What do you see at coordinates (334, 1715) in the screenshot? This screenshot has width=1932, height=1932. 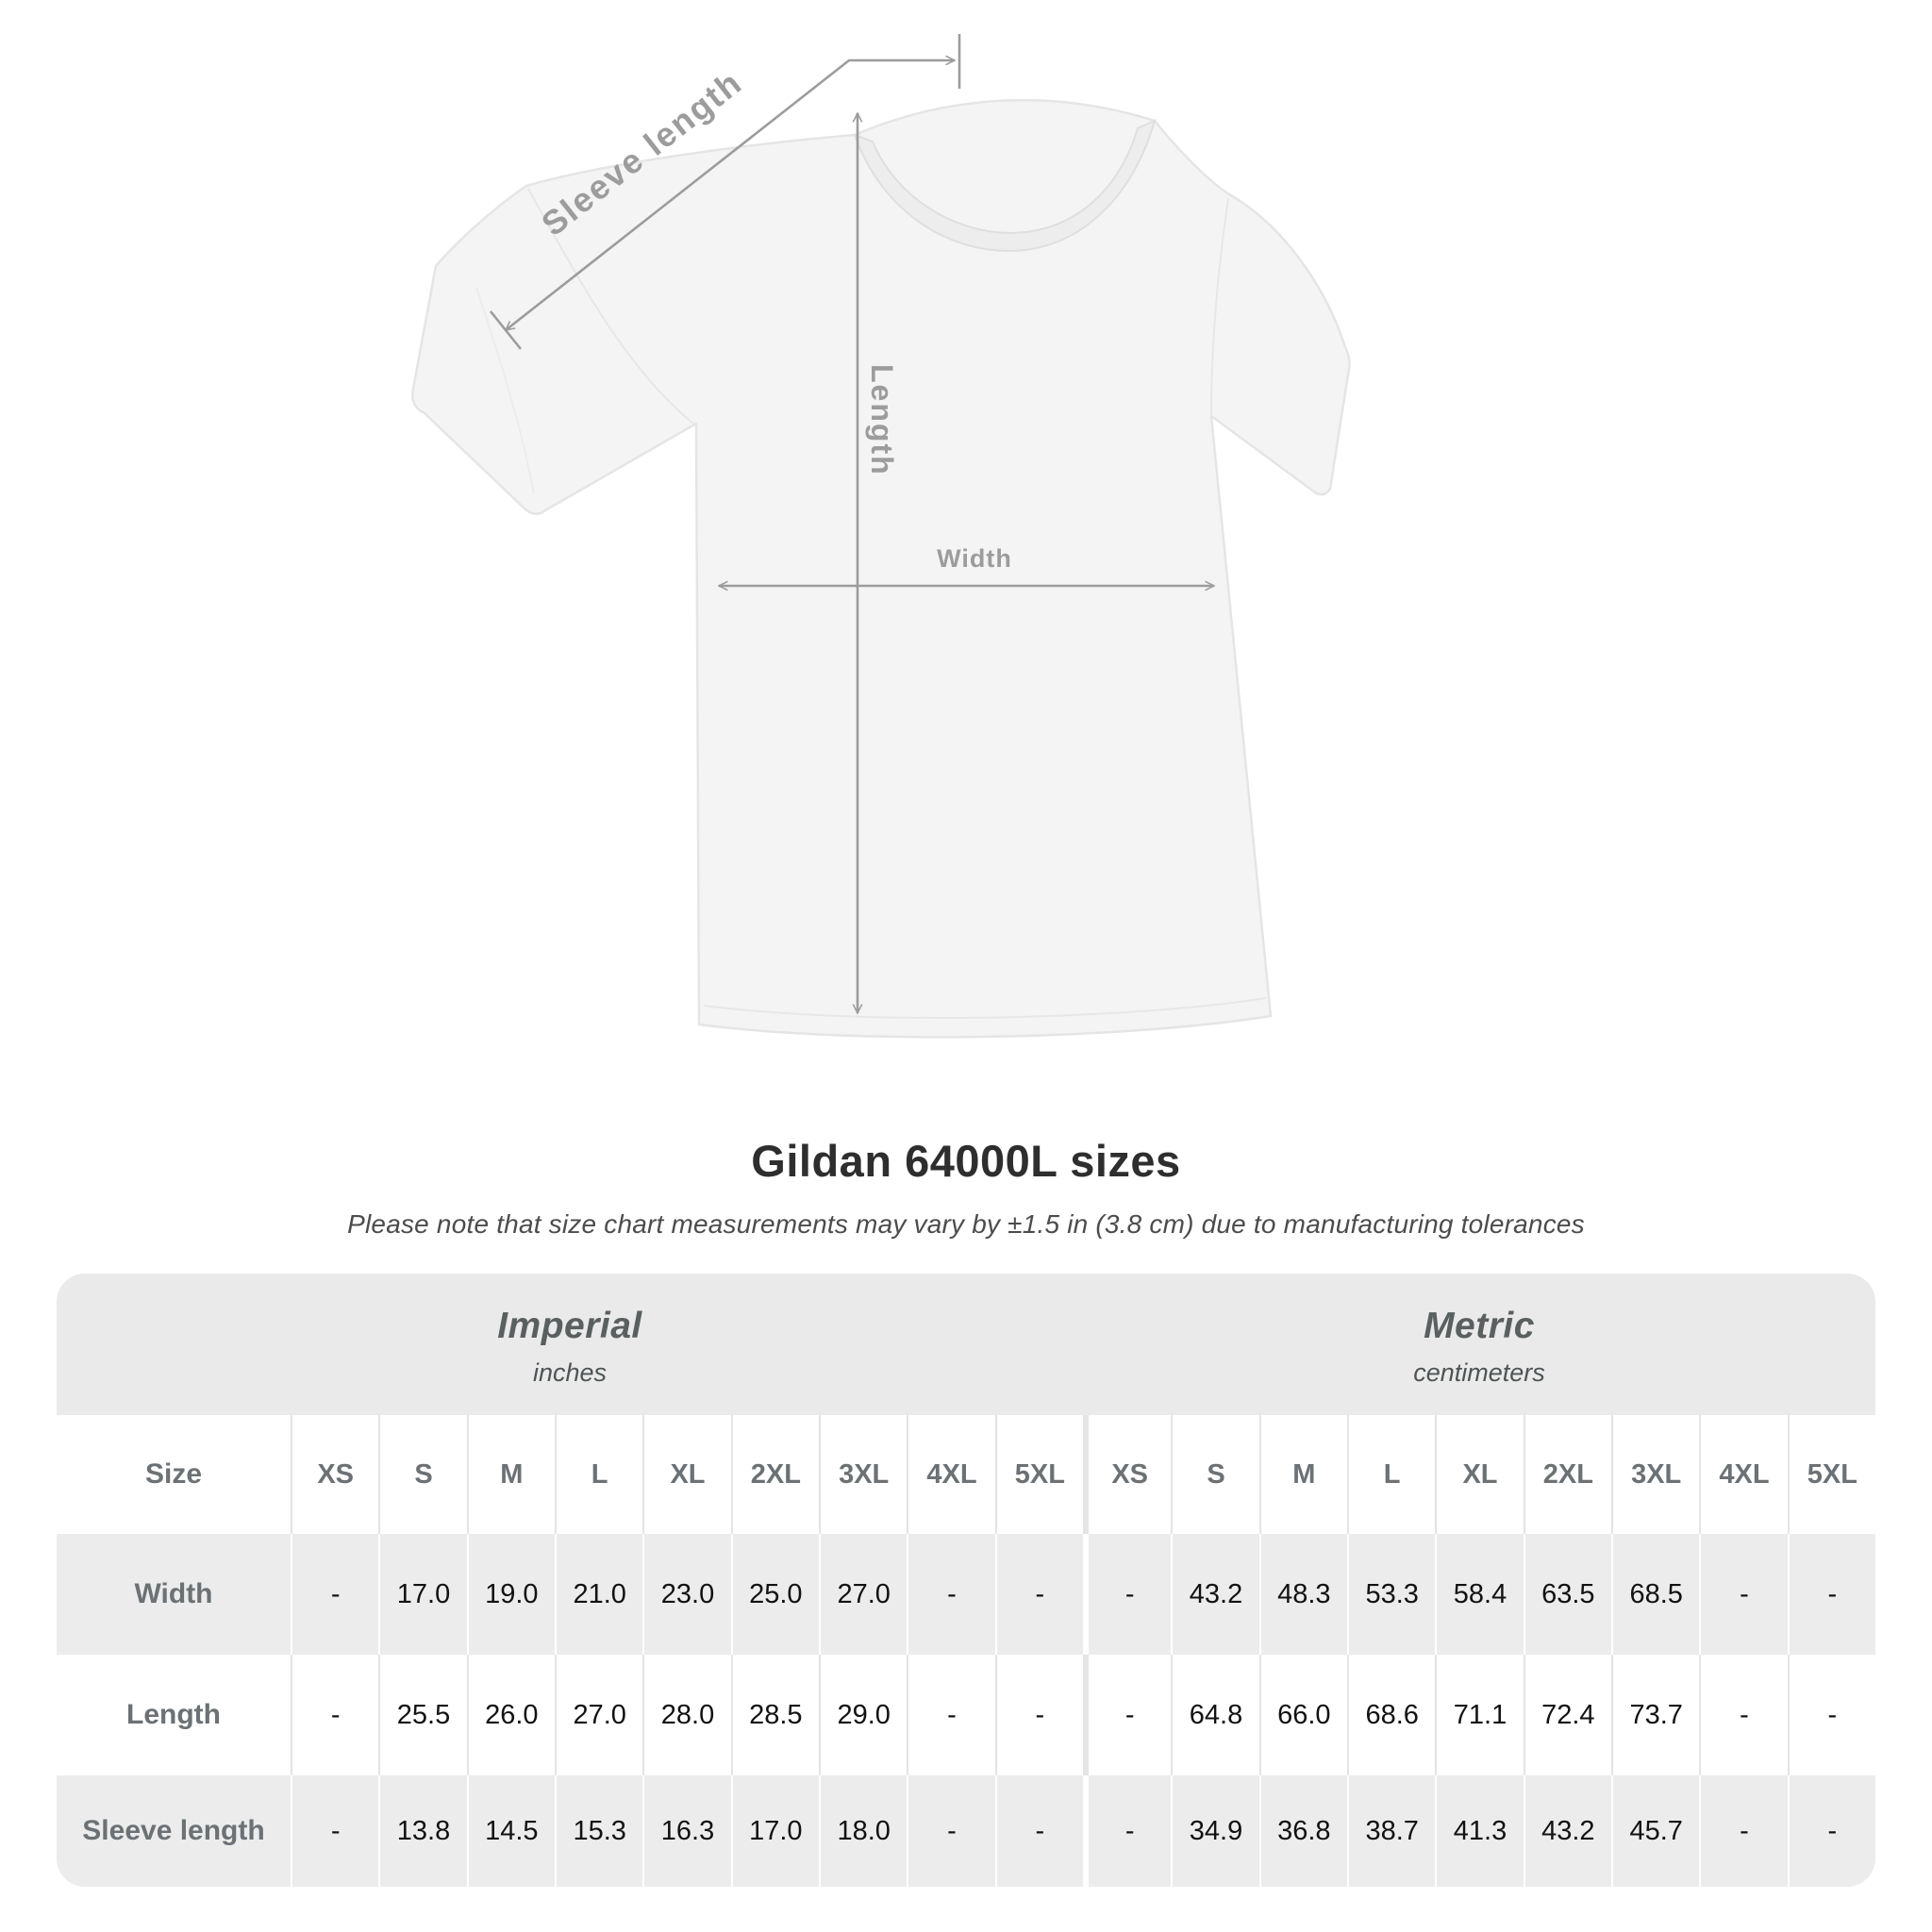 I see `value-length-imperial-xs: -` at bounding box center [334, 1715].